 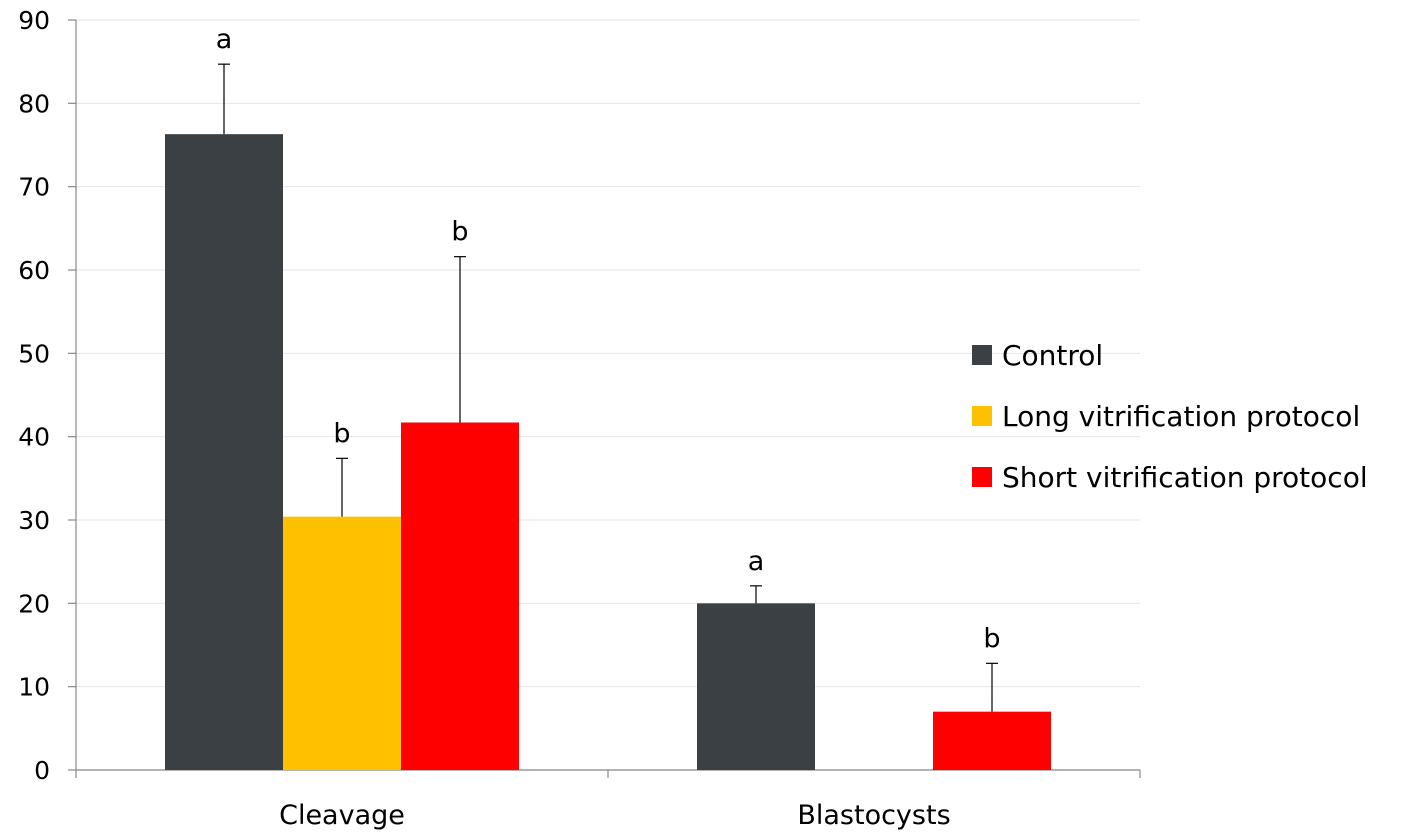 What do you see at coordinates (34, 520) in the screenshot?
I see `y-tick-label: 30` at bounding box center [34, 520].